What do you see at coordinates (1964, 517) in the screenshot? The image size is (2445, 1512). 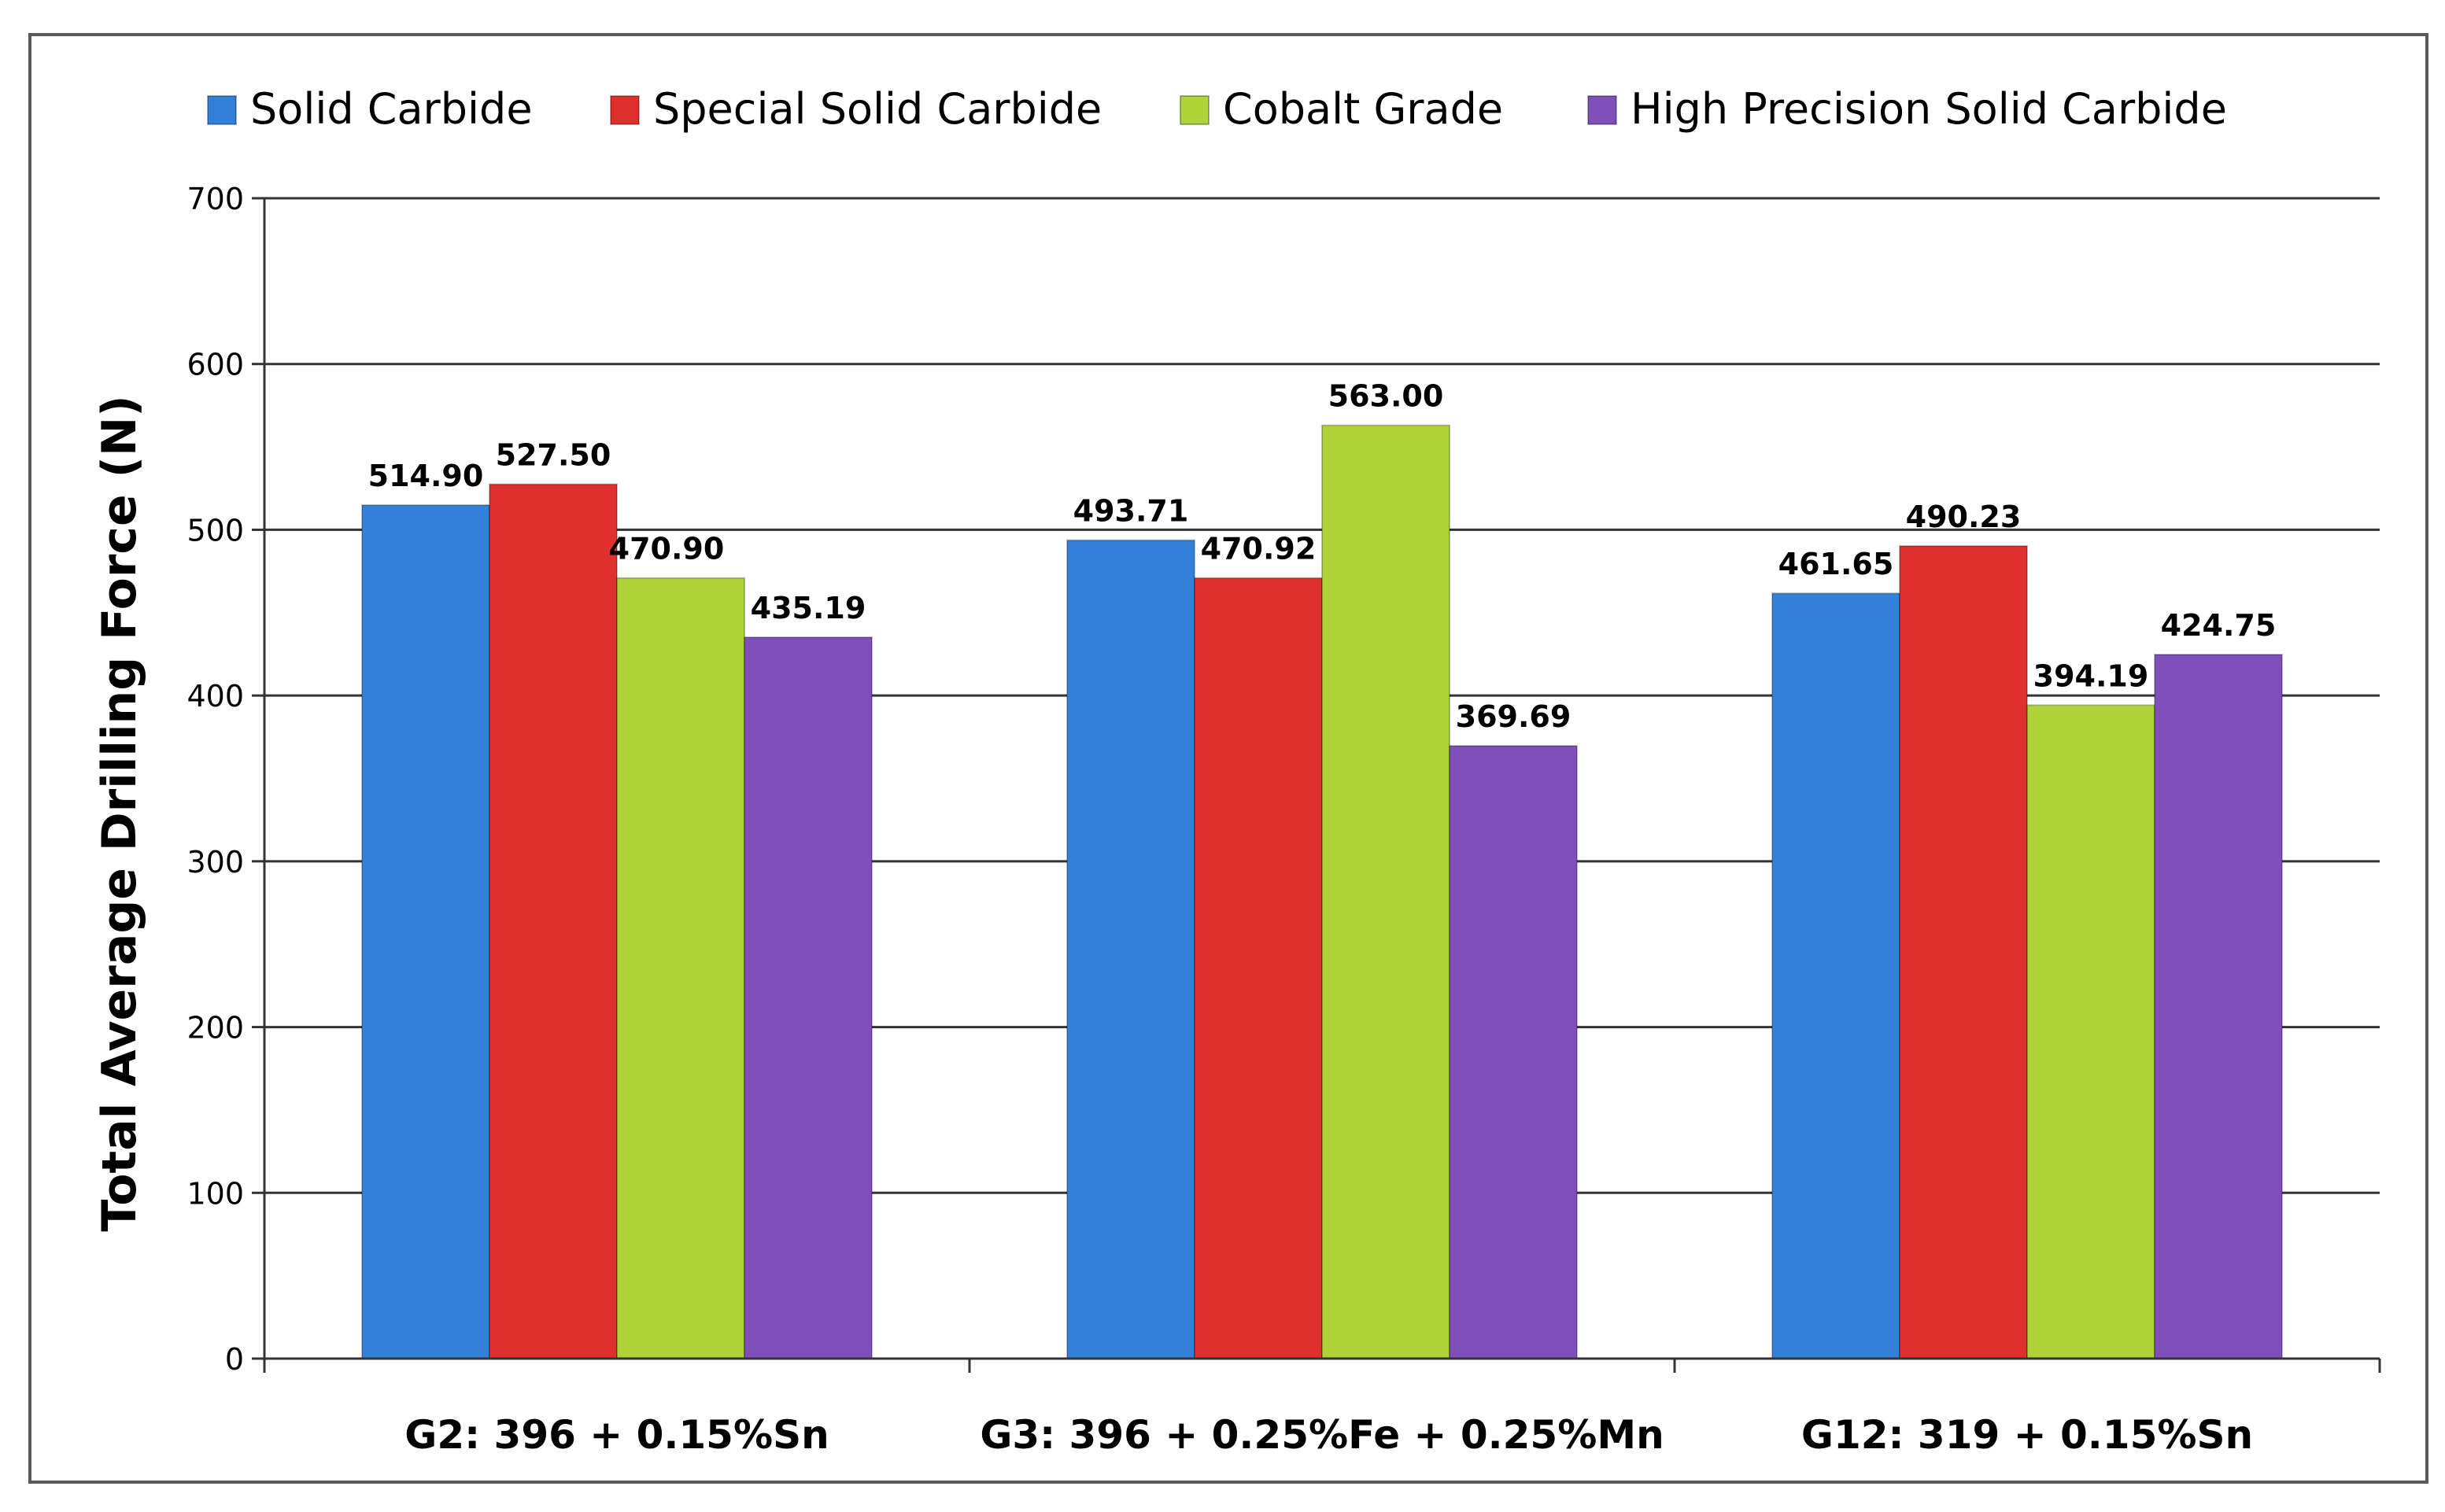 I see `data-label-special-solid-carbide-3: 490.23` at bounding box center [1964, 517].